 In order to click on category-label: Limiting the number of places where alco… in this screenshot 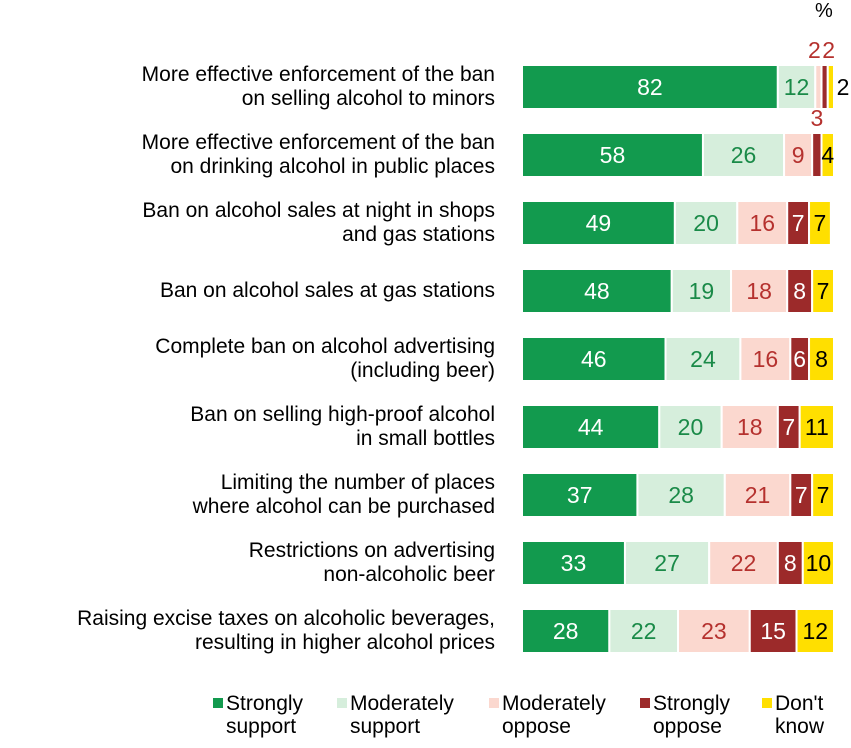, I will do `click(343, 494)`.